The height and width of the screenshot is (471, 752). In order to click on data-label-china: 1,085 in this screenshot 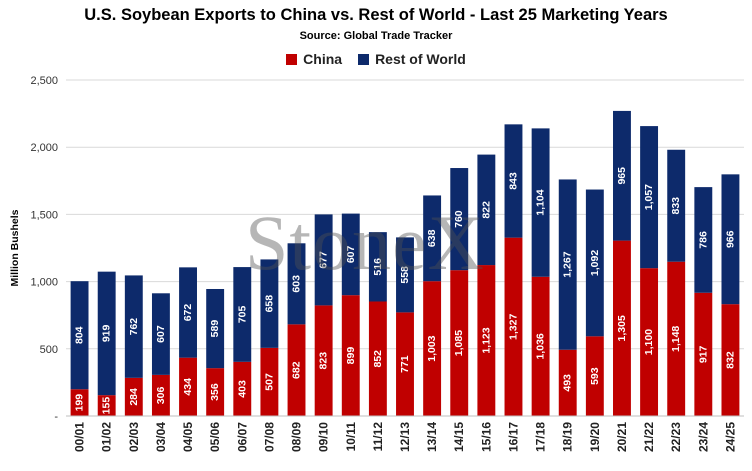, I will do `click(459, 343)`.